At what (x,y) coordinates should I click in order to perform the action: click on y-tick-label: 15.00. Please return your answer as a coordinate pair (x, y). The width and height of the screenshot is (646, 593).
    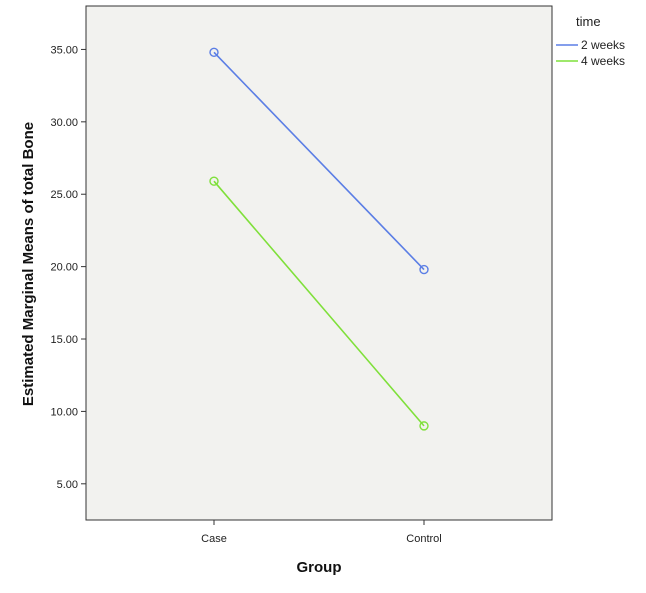
    Looking at the image, I should click on (64, 340).